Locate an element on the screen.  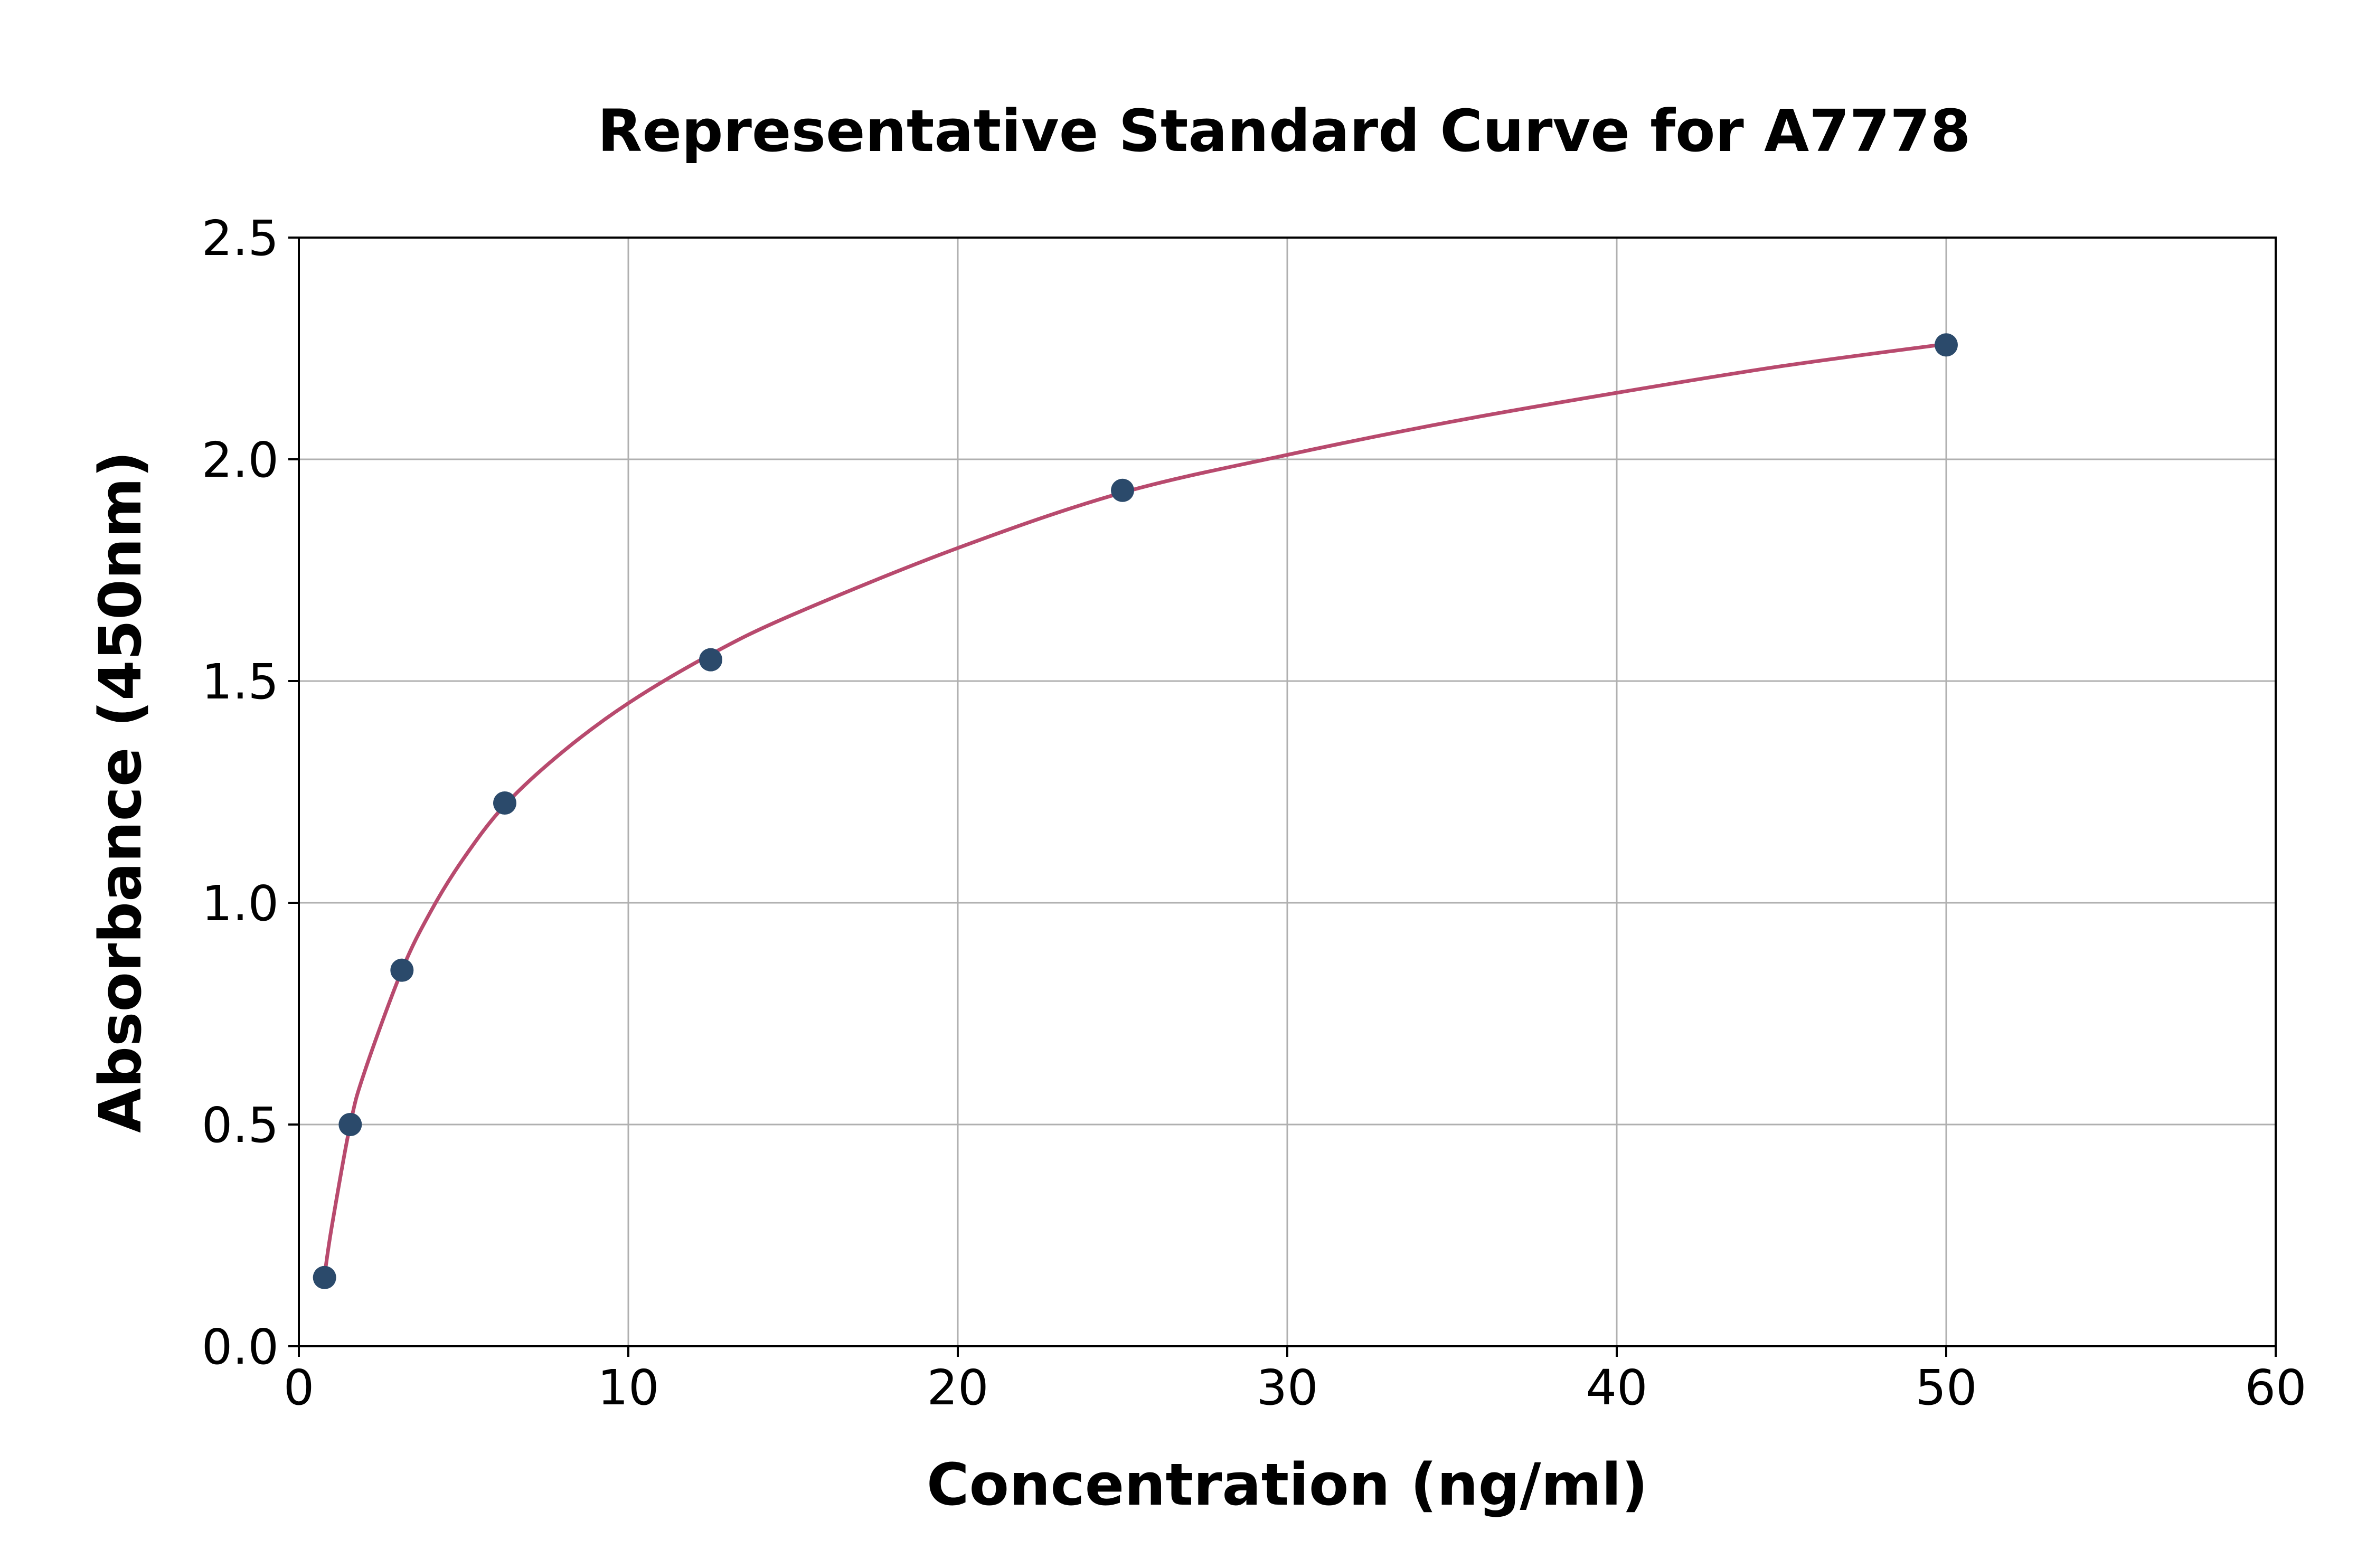
x-tick-label: 10 is located at coordinates (628, 1387).